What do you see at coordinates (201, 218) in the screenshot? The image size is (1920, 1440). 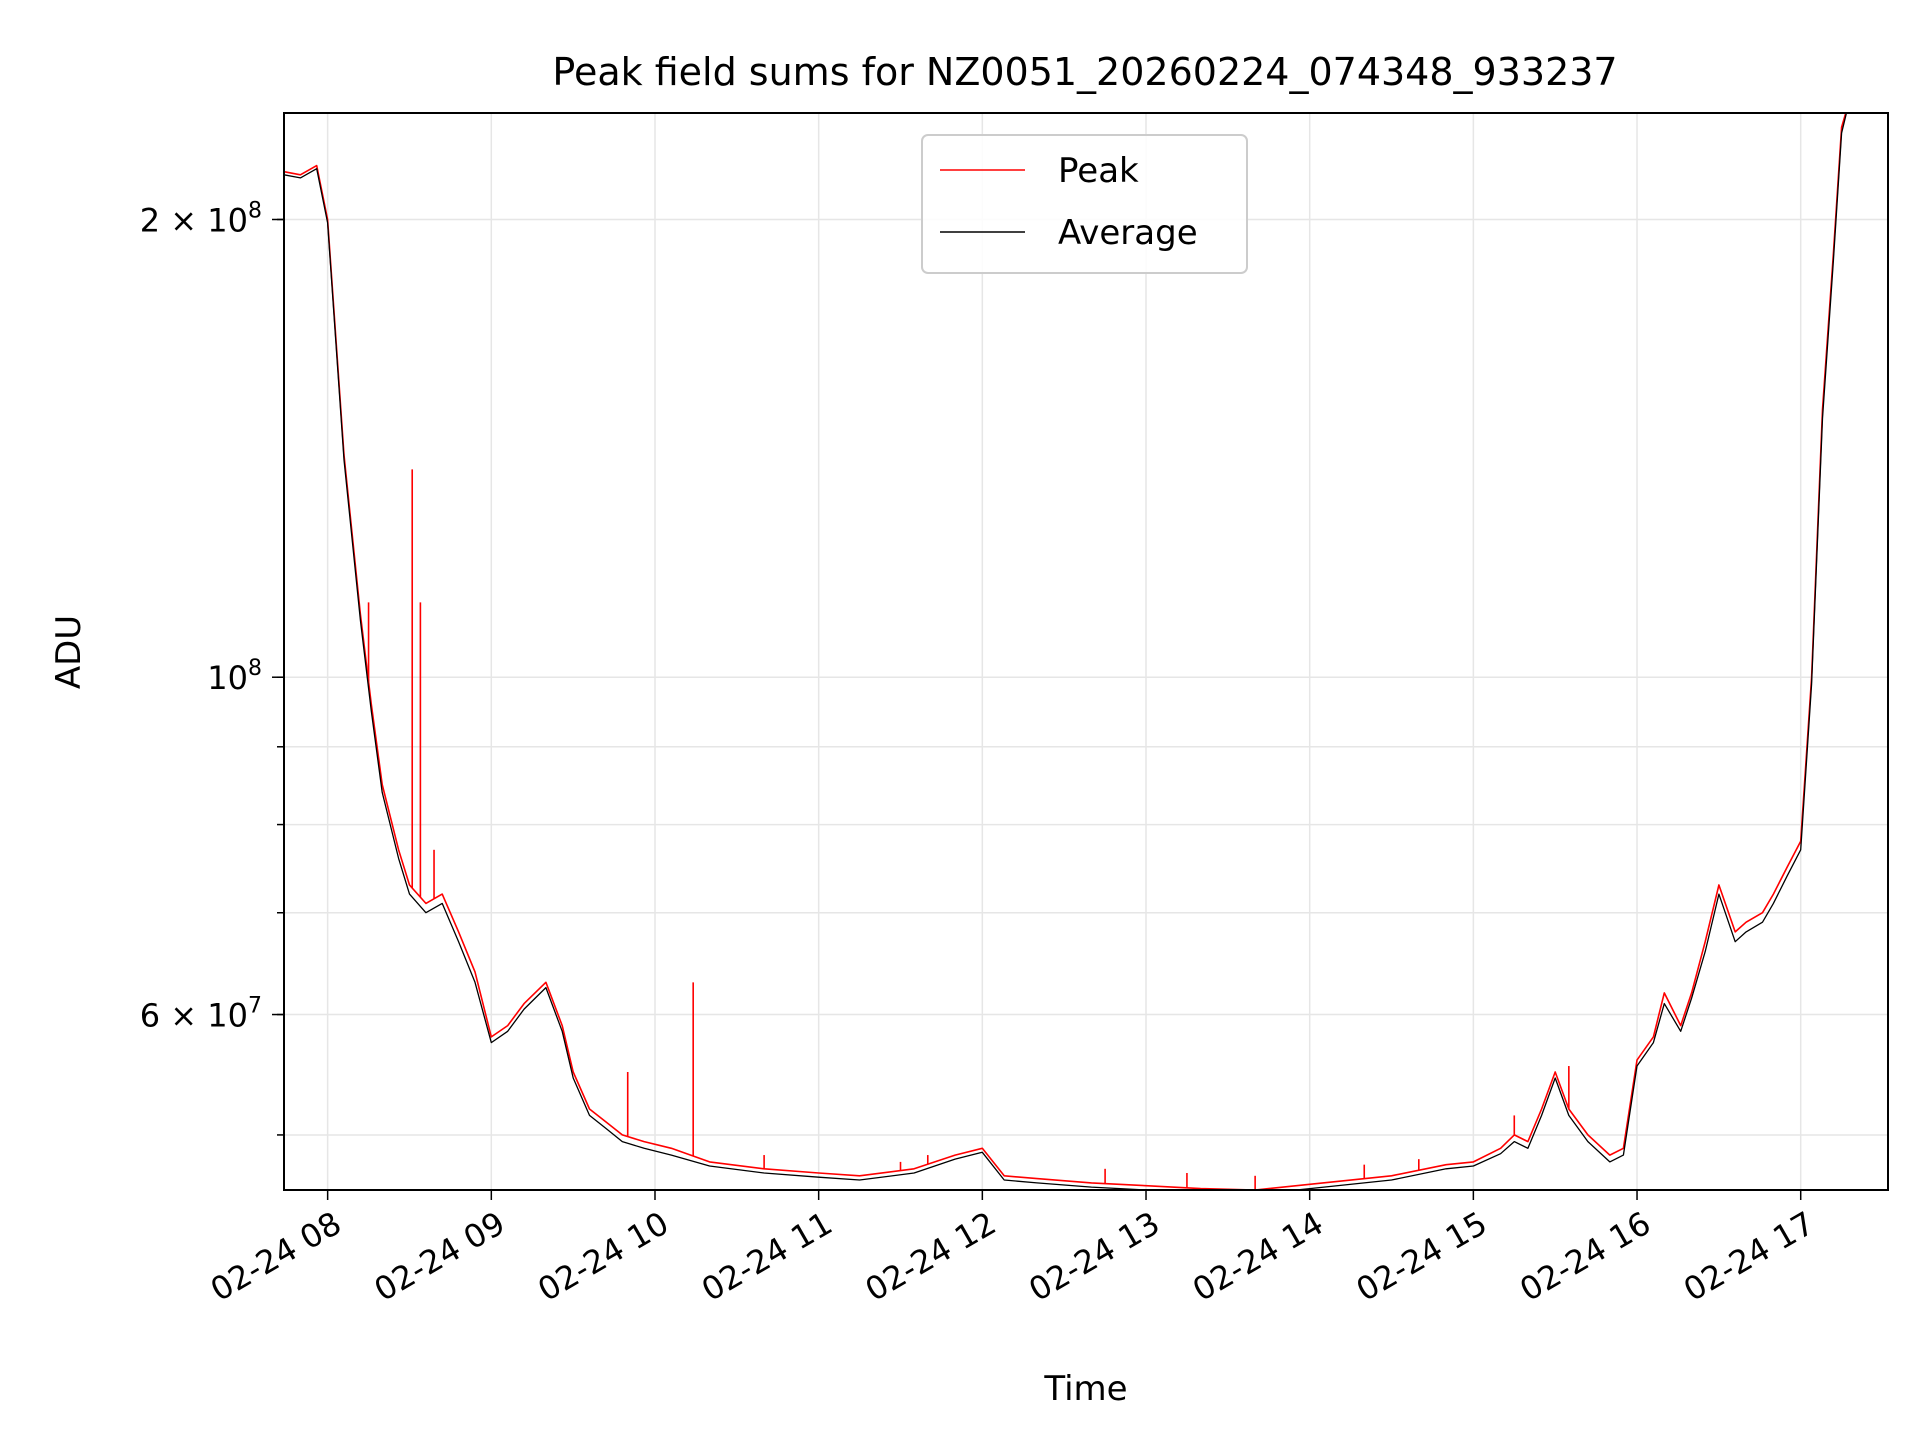 I see `y-tick-label: 2 × 108` at bounding box center [201, 218].